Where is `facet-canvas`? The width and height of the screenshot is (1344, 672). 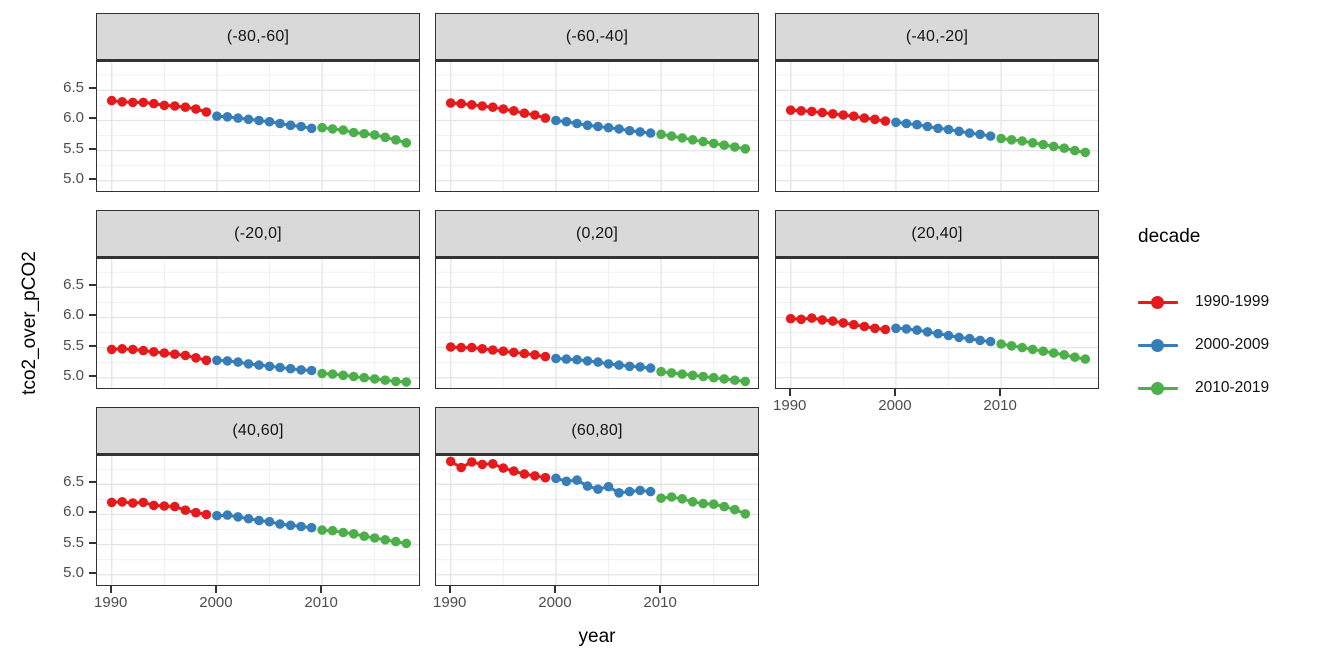 facet-canvas is located at coordinates (258, 126).